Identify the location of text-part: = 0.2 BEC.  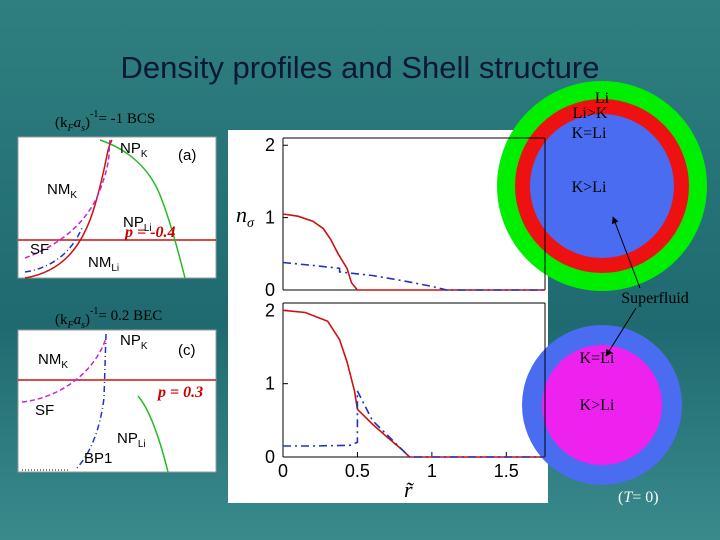
(130, 316).